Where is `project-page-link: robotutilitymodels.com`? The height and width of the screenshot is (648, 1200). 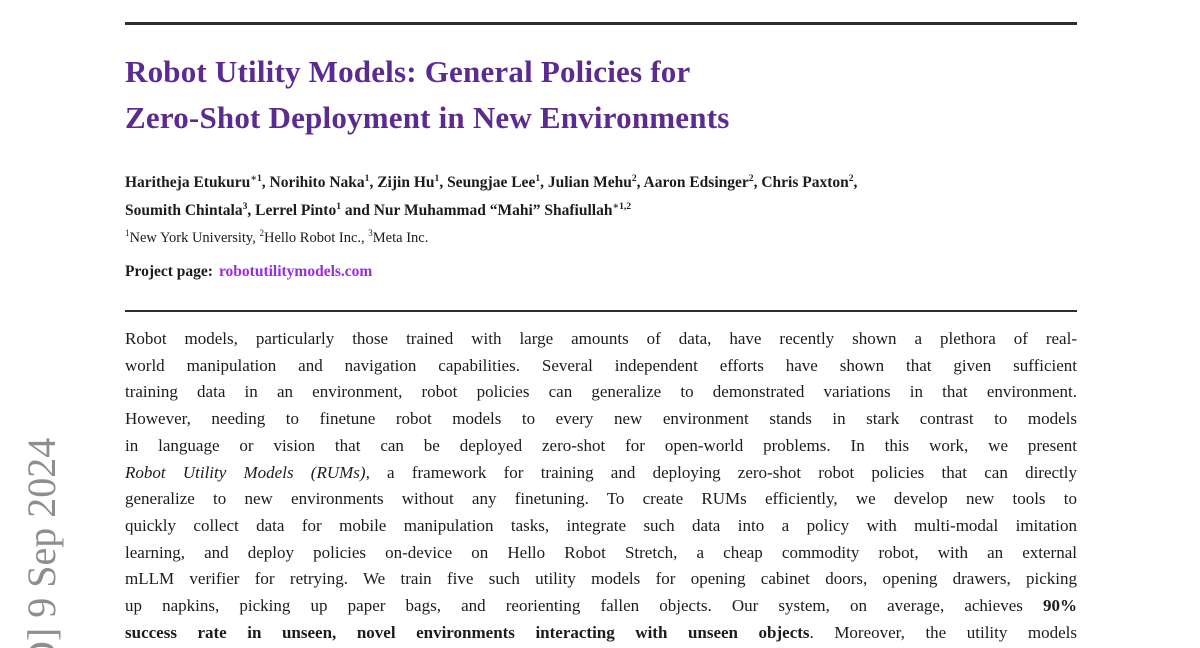 project-page-link: robotutilitymodels.com is located at coordinates (295, 271).